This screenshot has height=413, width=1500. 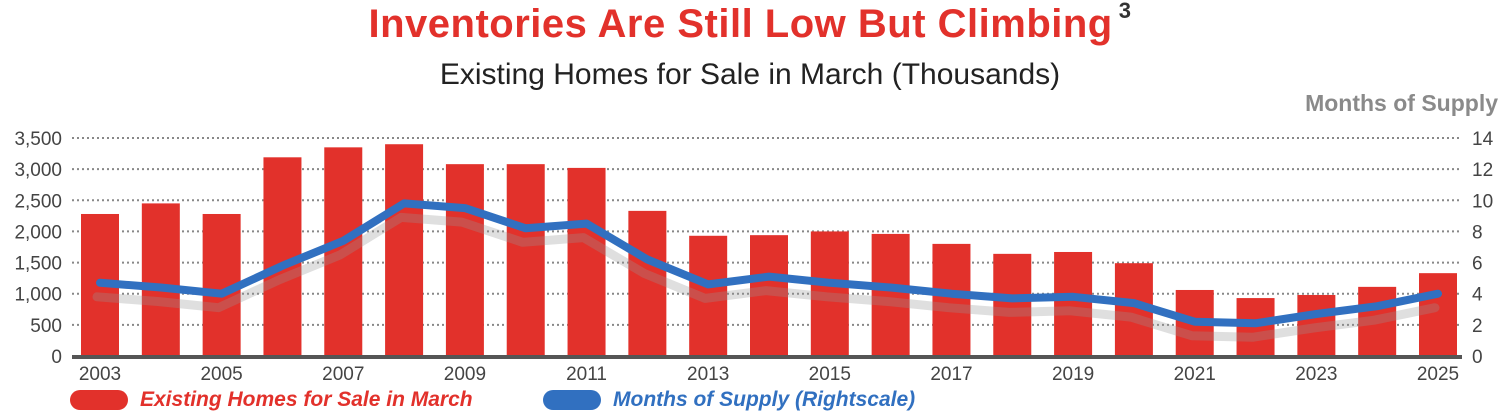 What do you see at coordinates (830, 374) in the screenshot?
I see `x-axis-tick-label: 2015` at bounding box center [830, 374].